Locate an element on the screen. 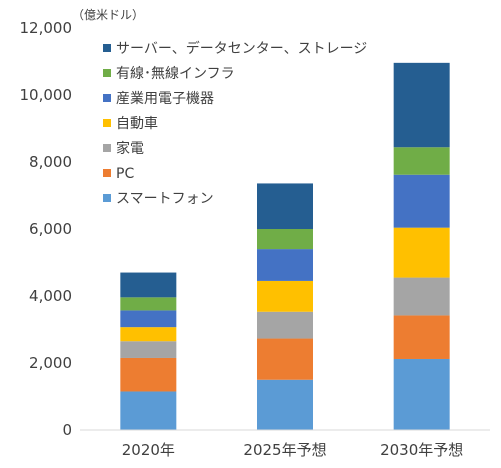 The width and height of the screenshot is (501, 468). x-axis-labels: 2020年 2025年予想 2030年予想 is located at coordinates (293, 450).